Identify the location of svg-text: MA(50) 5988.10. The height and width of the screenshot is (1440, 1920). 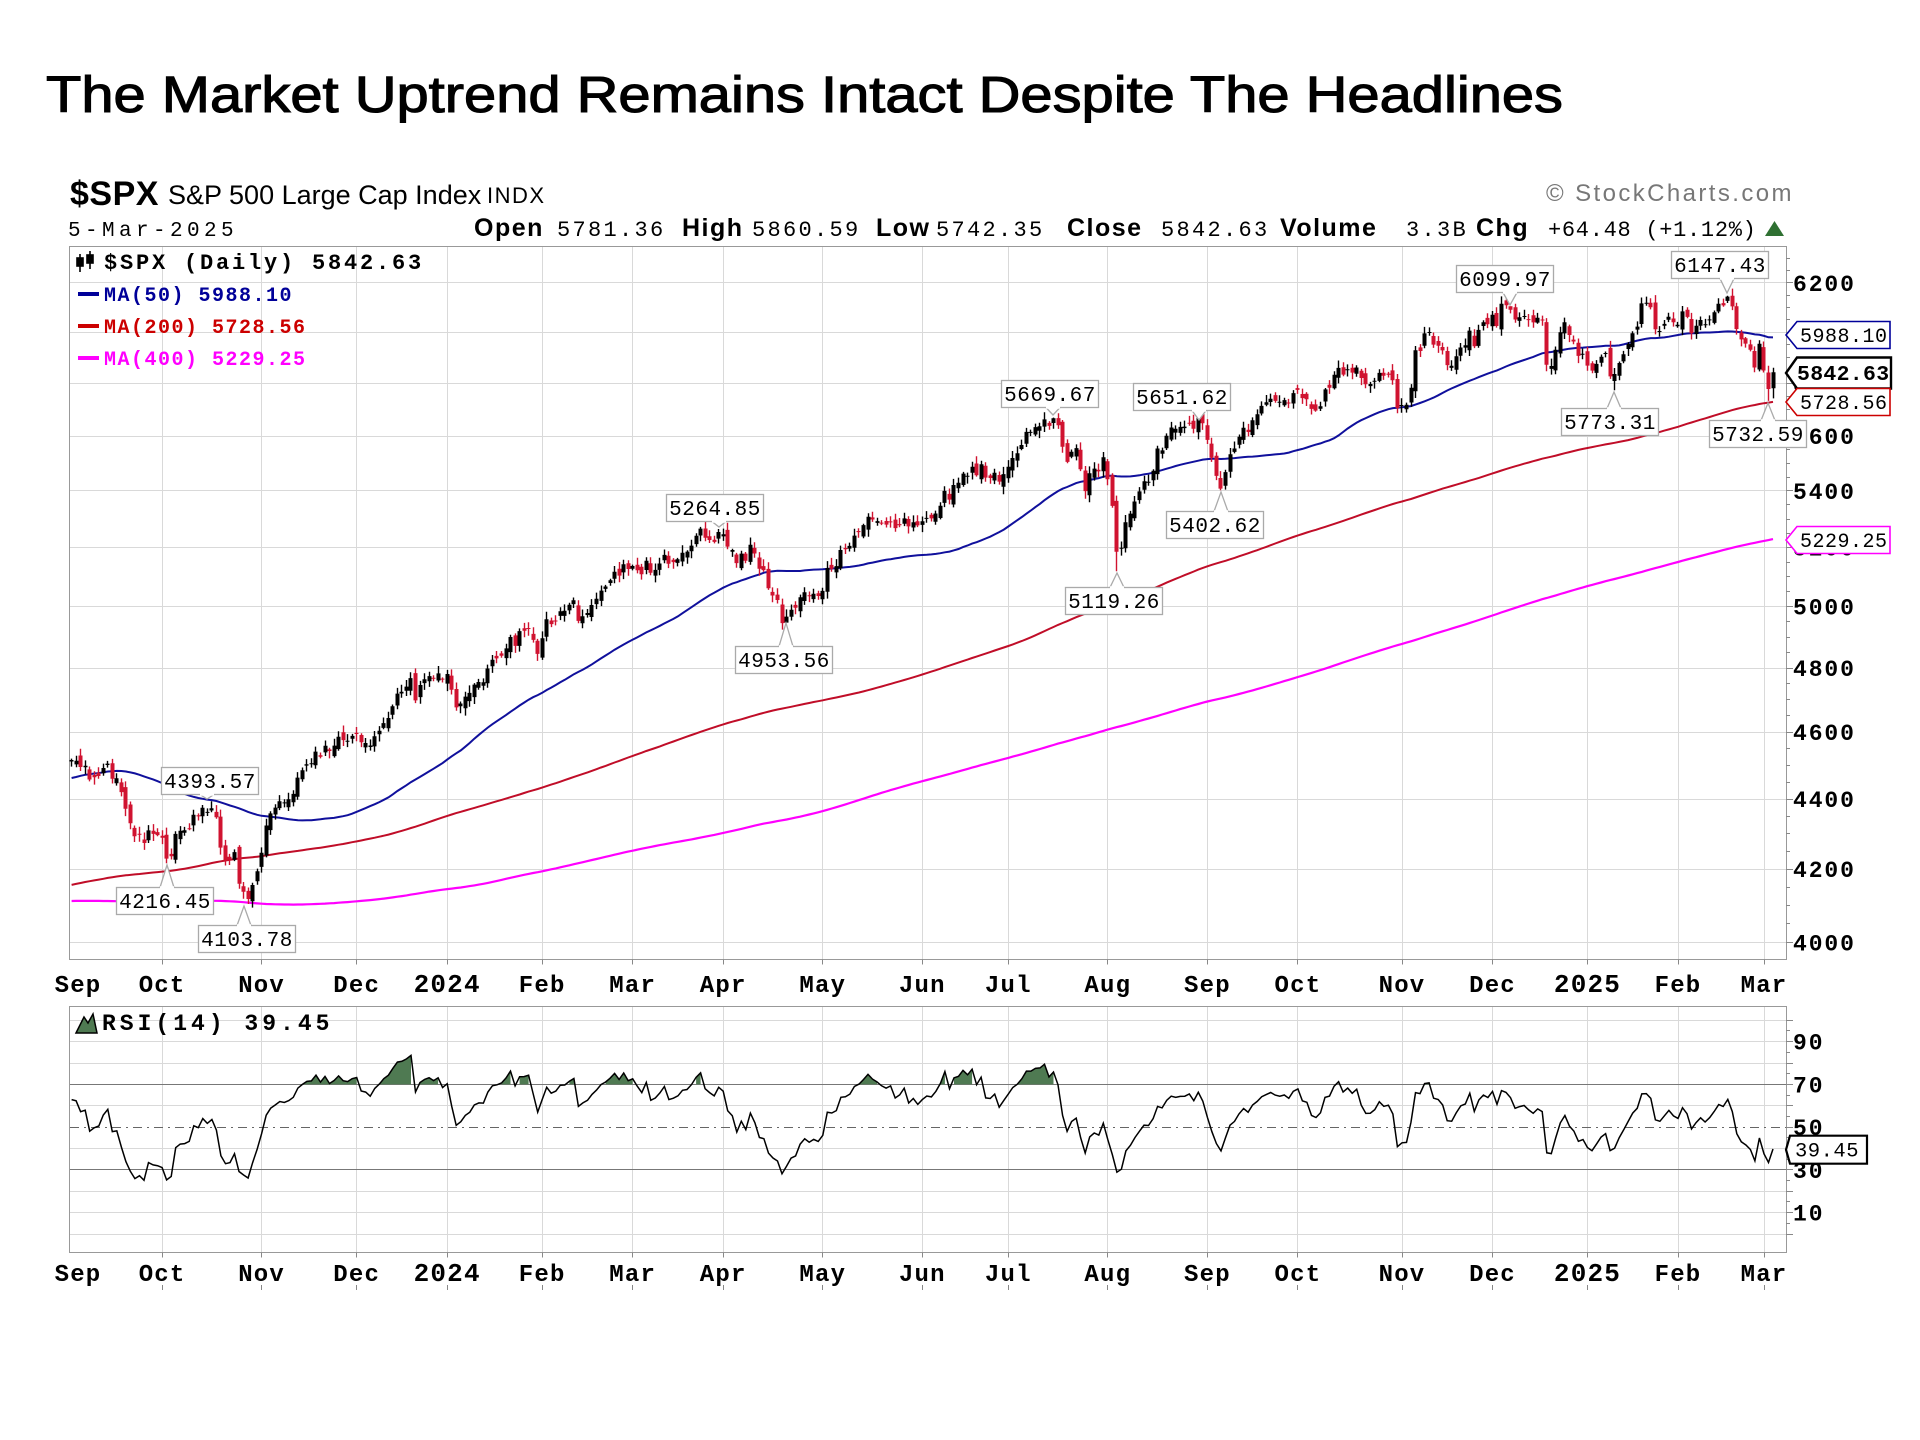
(198, 296).